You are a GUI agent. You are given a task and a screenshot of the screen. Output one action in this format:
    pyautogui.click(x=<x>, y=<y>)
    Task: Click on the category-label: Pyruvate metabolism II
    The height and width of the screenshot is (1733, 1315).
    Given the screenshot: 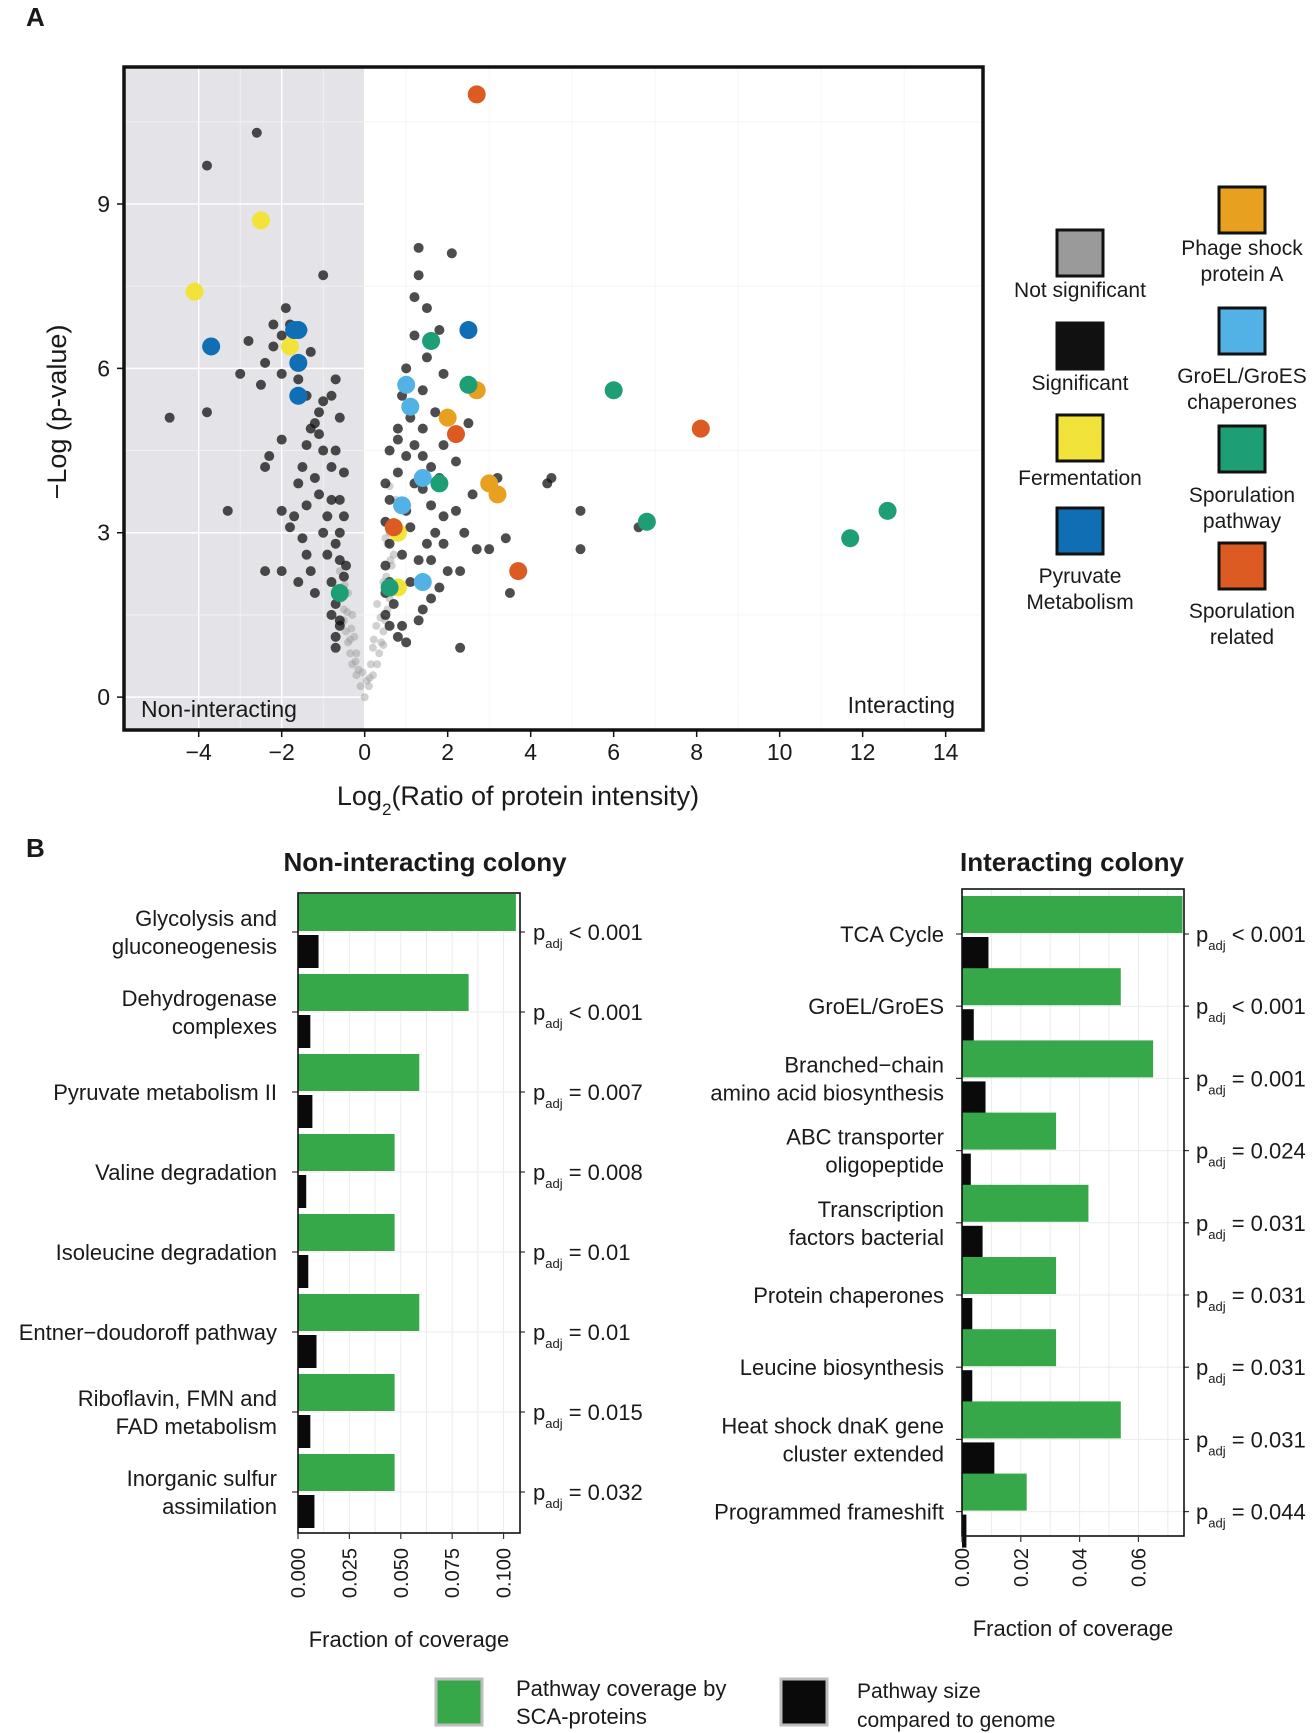 What is the action you would take?
    pyautogui.click(x=165, y=1092)
    